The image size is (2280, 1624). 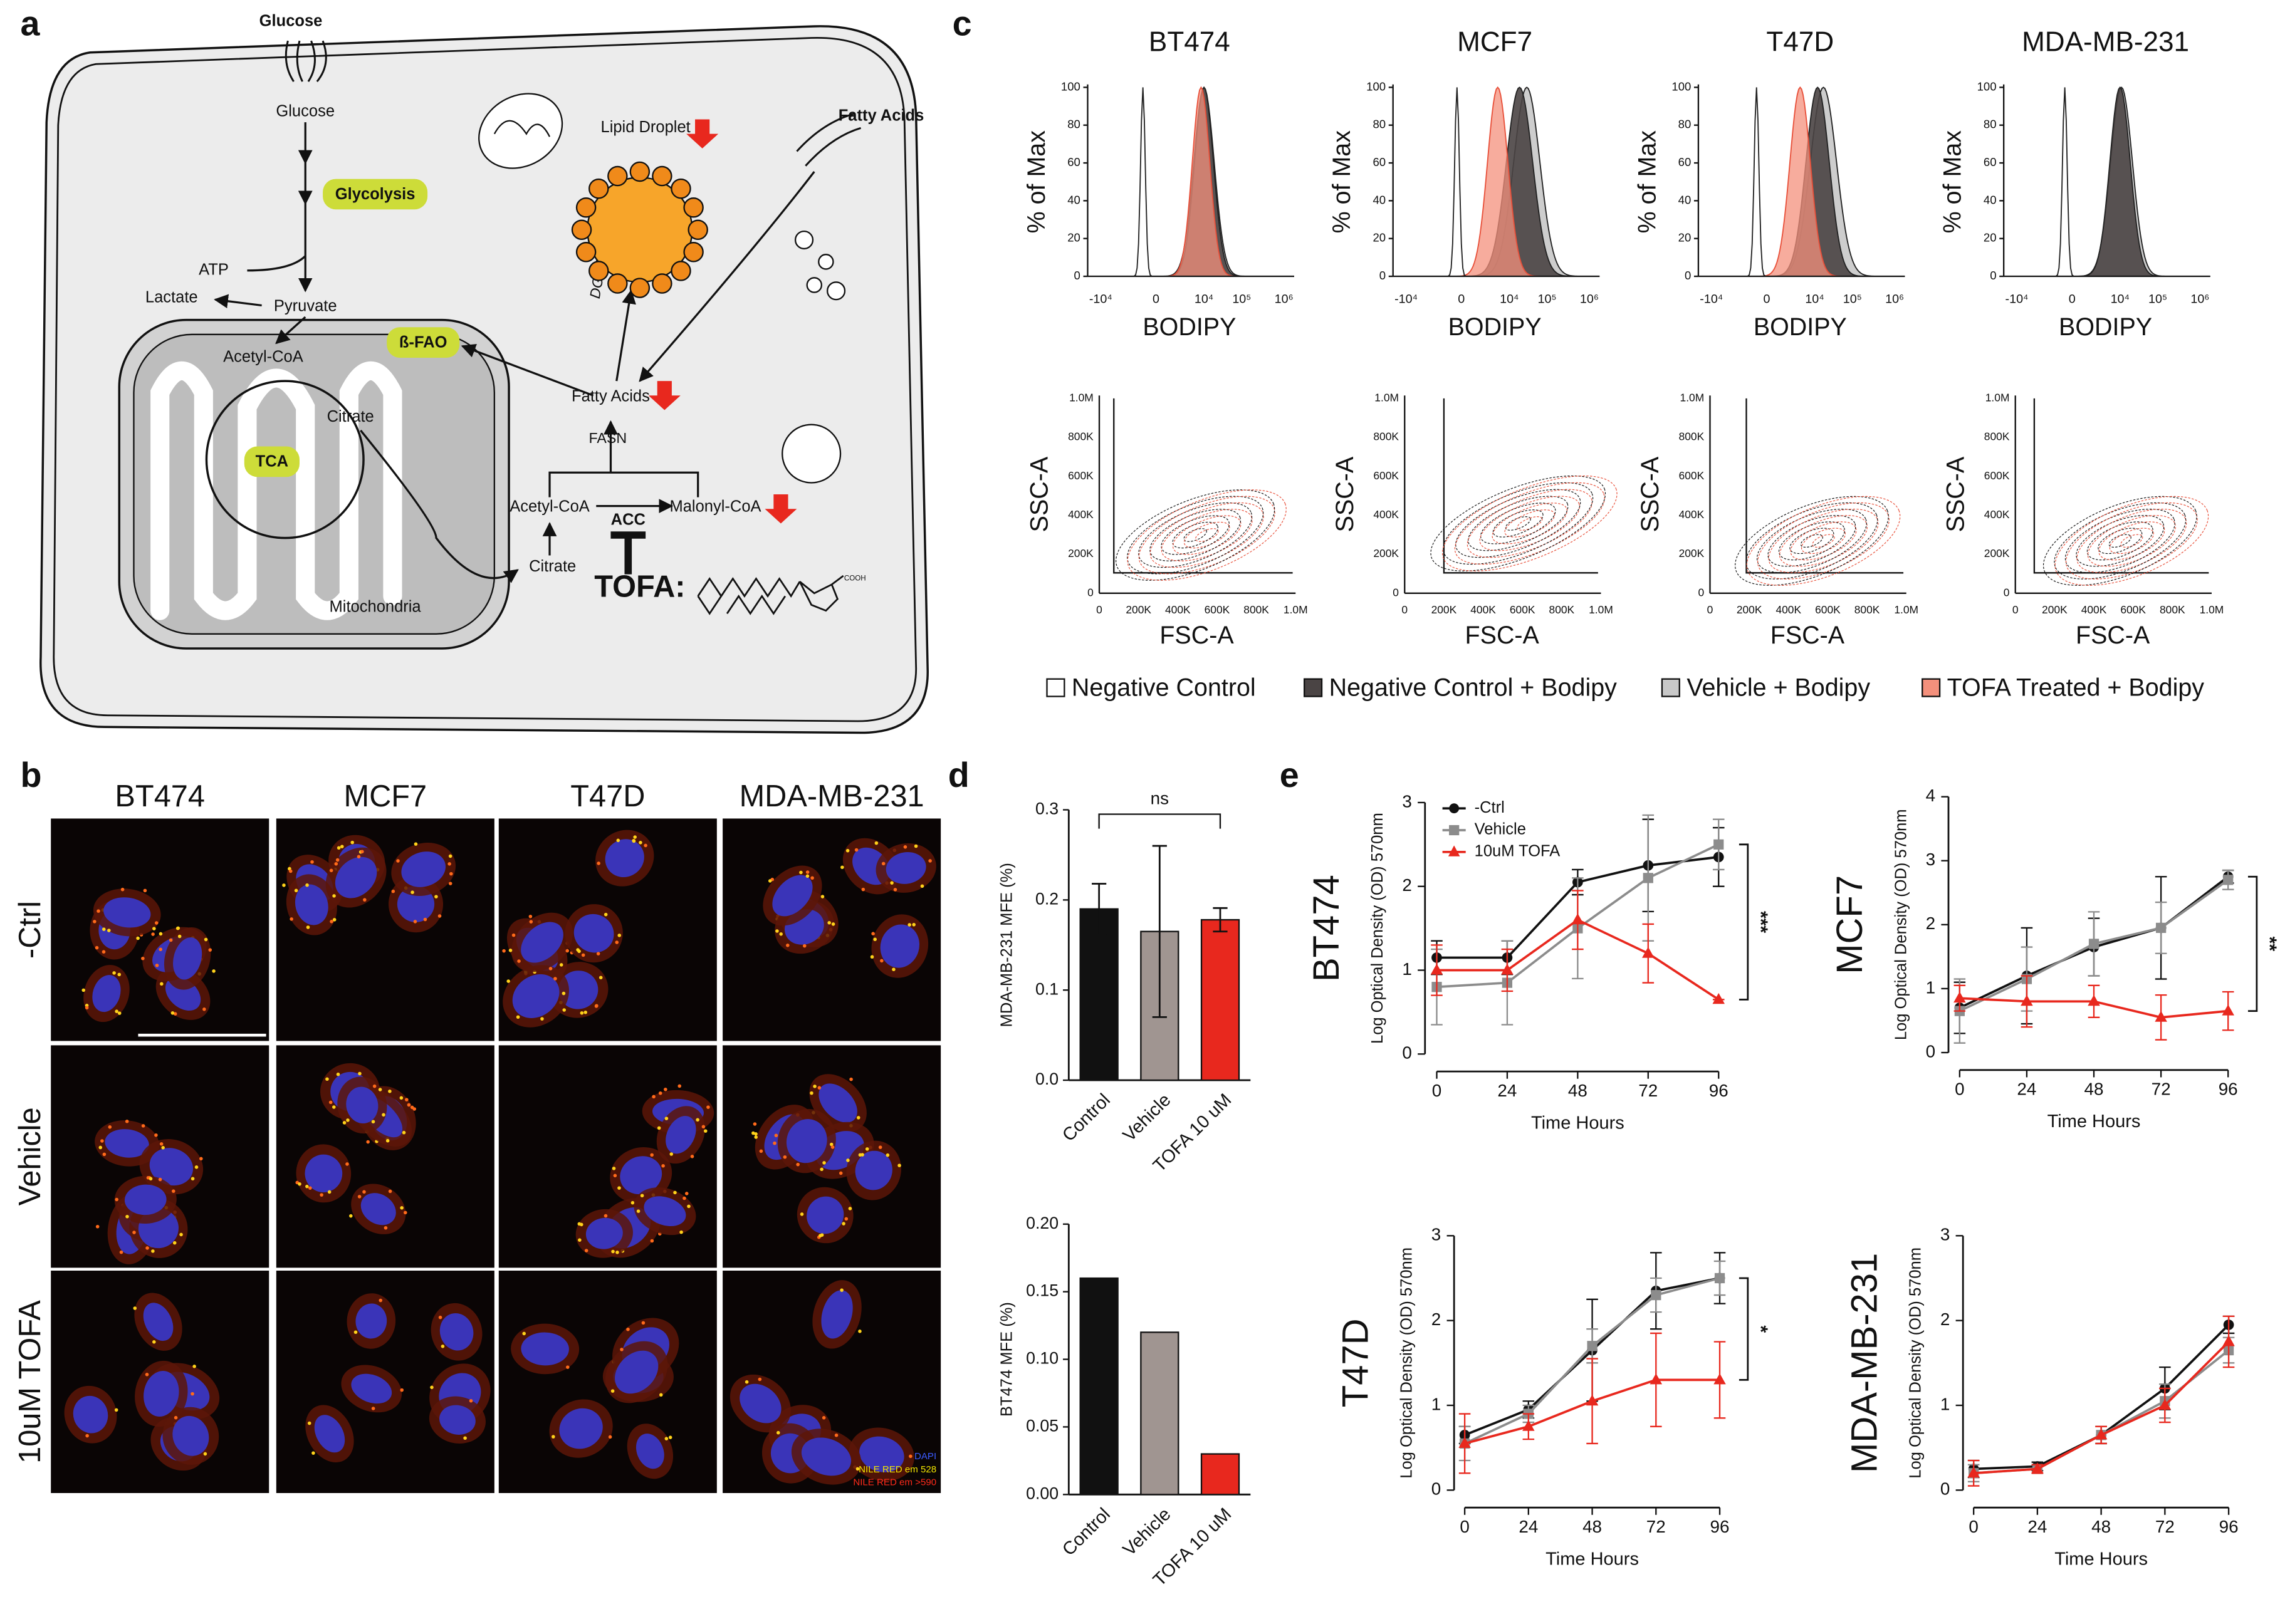 I want to click on error-bar, so click(x=1220, y=920).